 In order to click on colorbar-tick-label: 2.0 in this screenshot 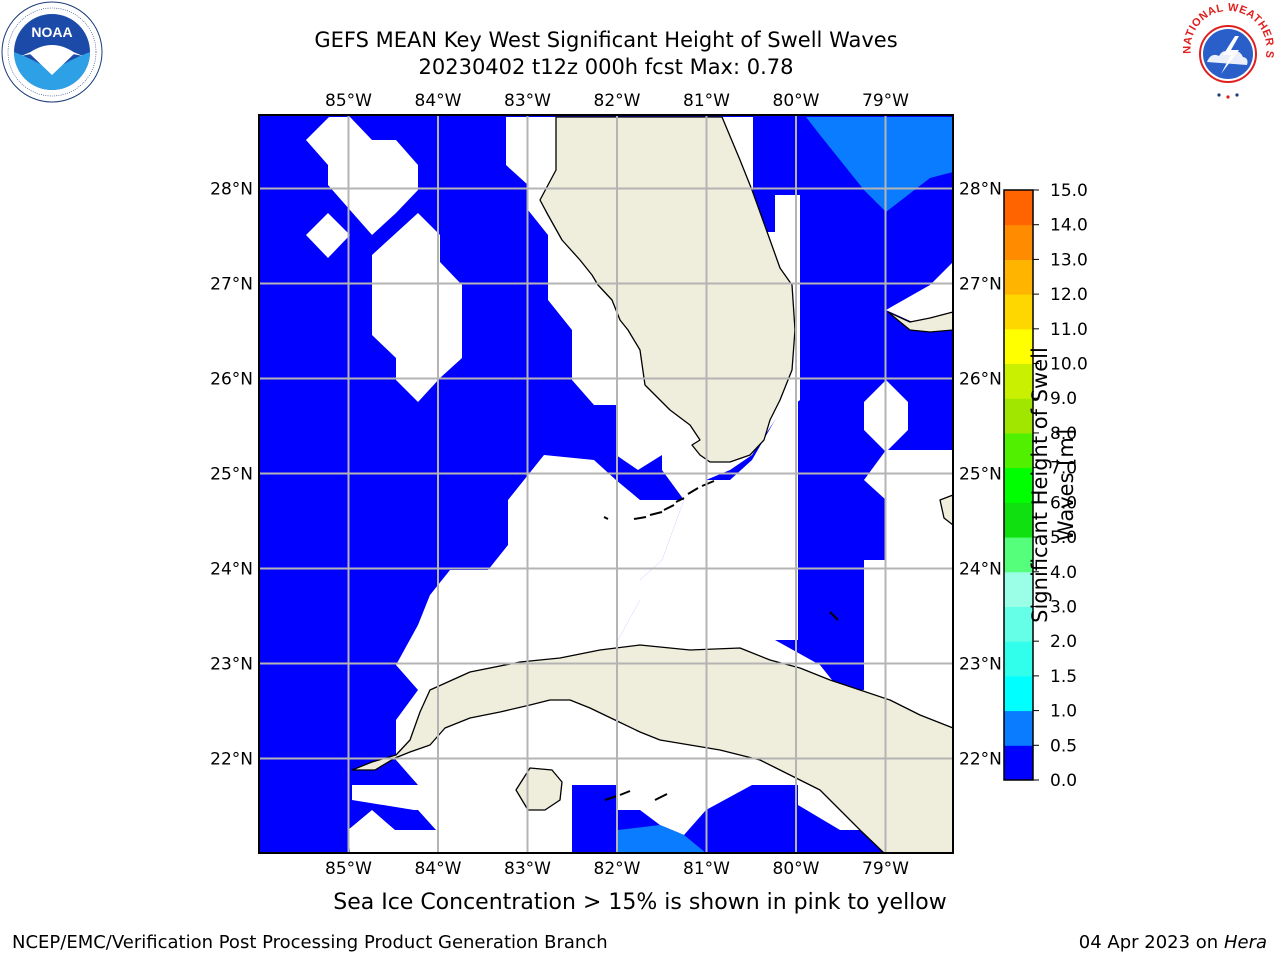, I will do `click(1063, 642)`.